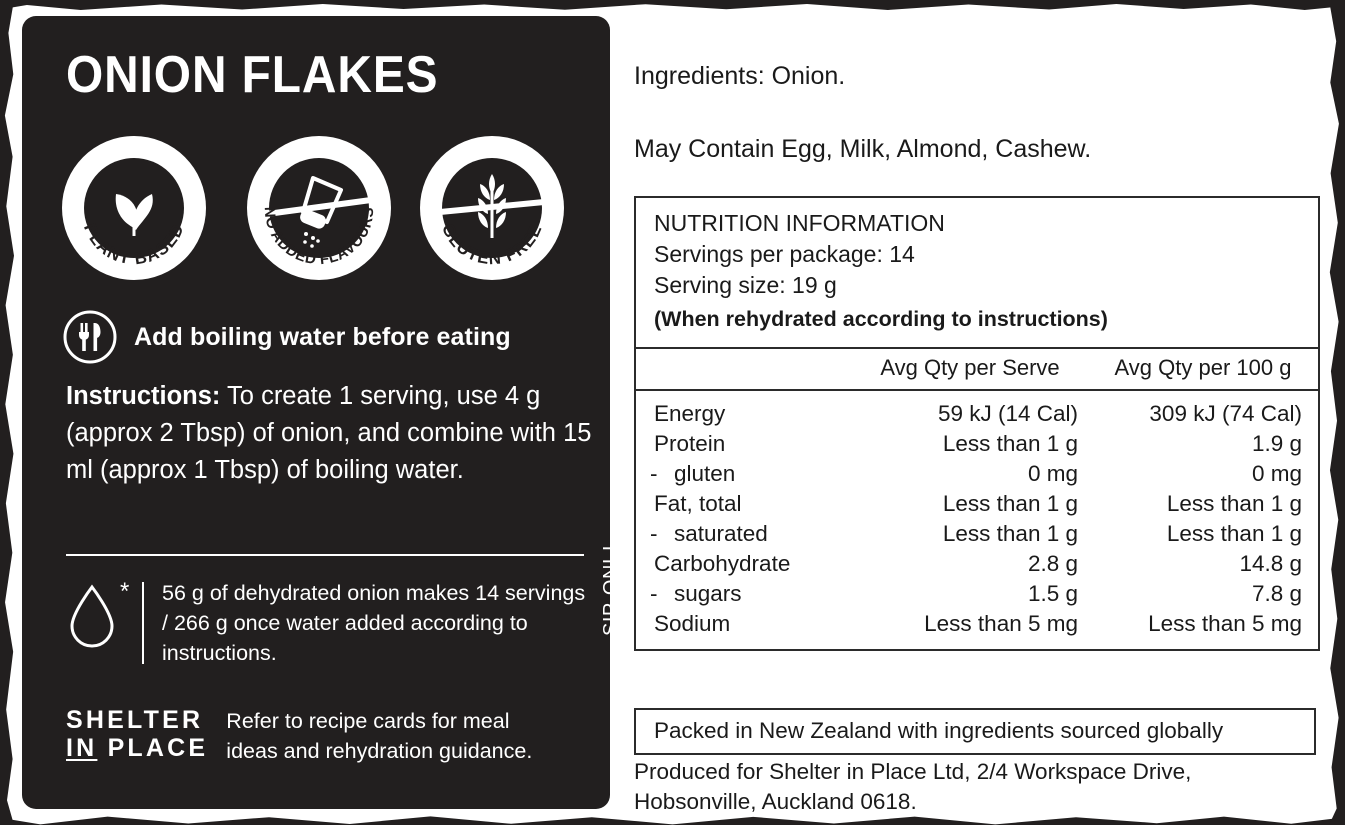  What do you see at coordinates (611, 587) in the screenshot?
I see `product-code: SIP-ONI-L` at bounding box center [611, 587].